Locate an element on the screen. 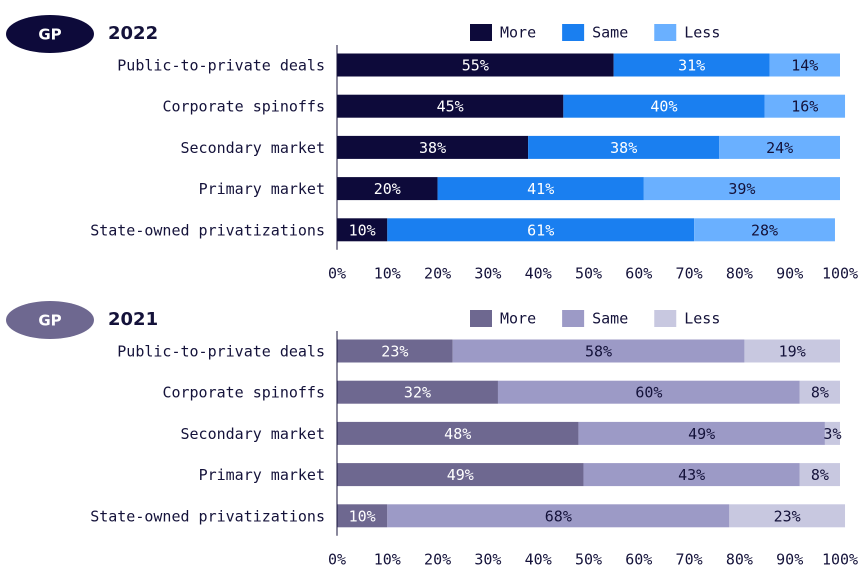  value-label: 55% is located at coordinates (475, 66).